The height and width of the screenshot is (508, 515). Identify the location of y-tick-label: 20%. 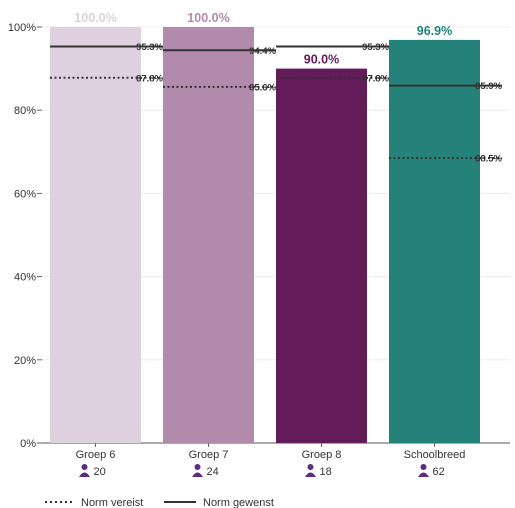
(25, 361).